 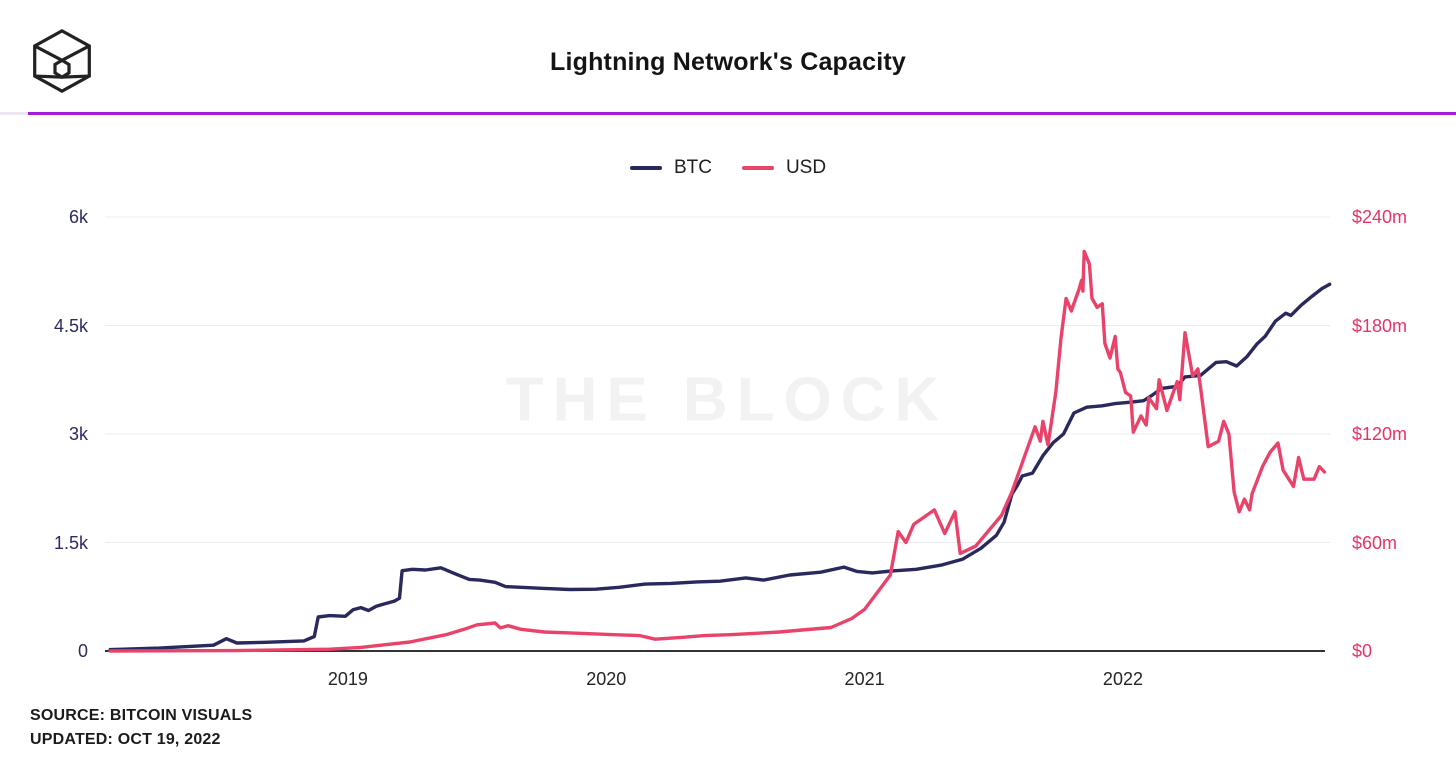 I want to click on legend-label: BTC, so click(x=692, y=167).